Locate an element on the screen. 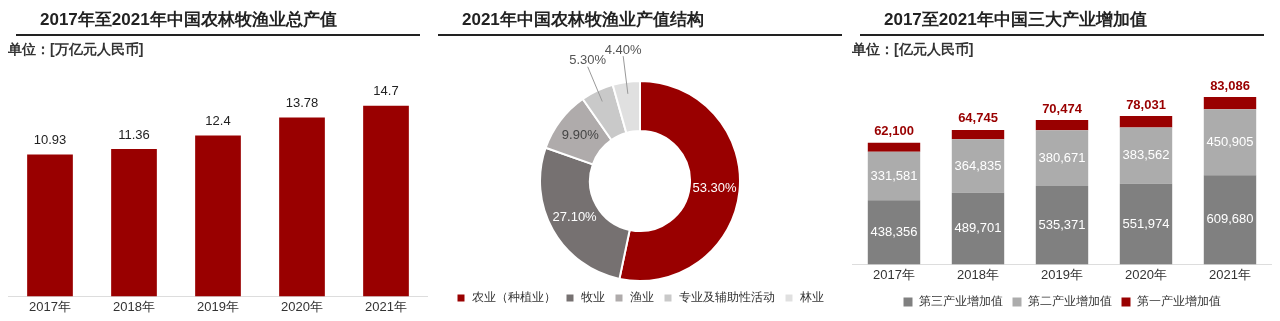 This screenshot has width=1280, height=321. data-label: 535,371 is located at coordinates (1062, 224).